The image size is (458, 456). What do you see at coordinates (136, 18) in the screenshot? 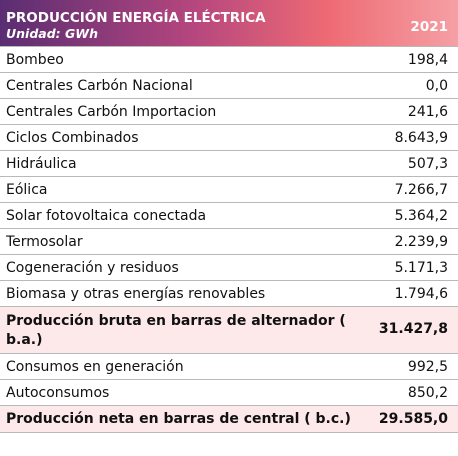
I see `table-title: PRODUCCIÓN ENERGÍA ELÉCTRICA` at bounding box center [136, 18].